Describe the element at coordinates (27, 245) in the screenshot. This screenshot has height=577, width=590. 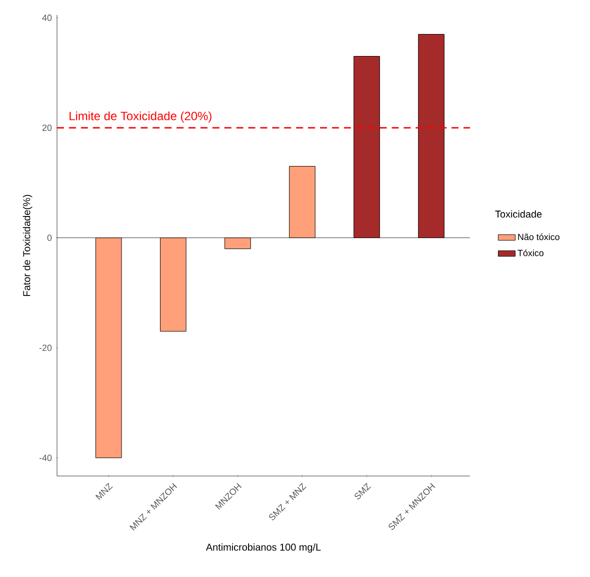
I see `y-axis-title: Fator de Toxicidade(%)` at that location.